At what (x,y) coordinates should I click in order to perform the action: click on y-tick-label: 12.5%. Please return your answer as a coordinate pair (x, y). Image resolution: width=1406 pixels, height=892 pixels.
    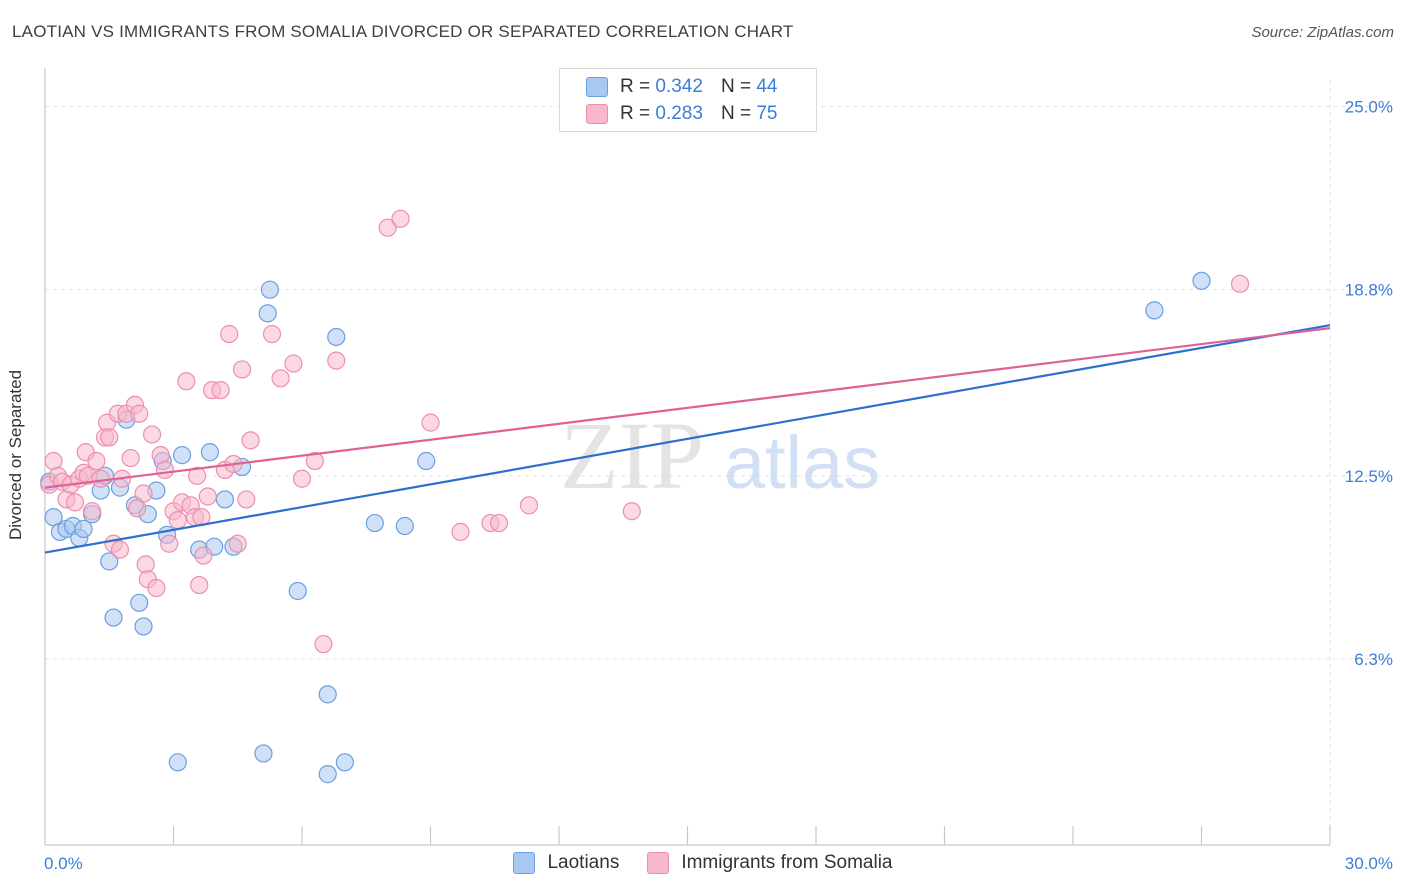
    Looking at the image, I should click on (1369, 476).